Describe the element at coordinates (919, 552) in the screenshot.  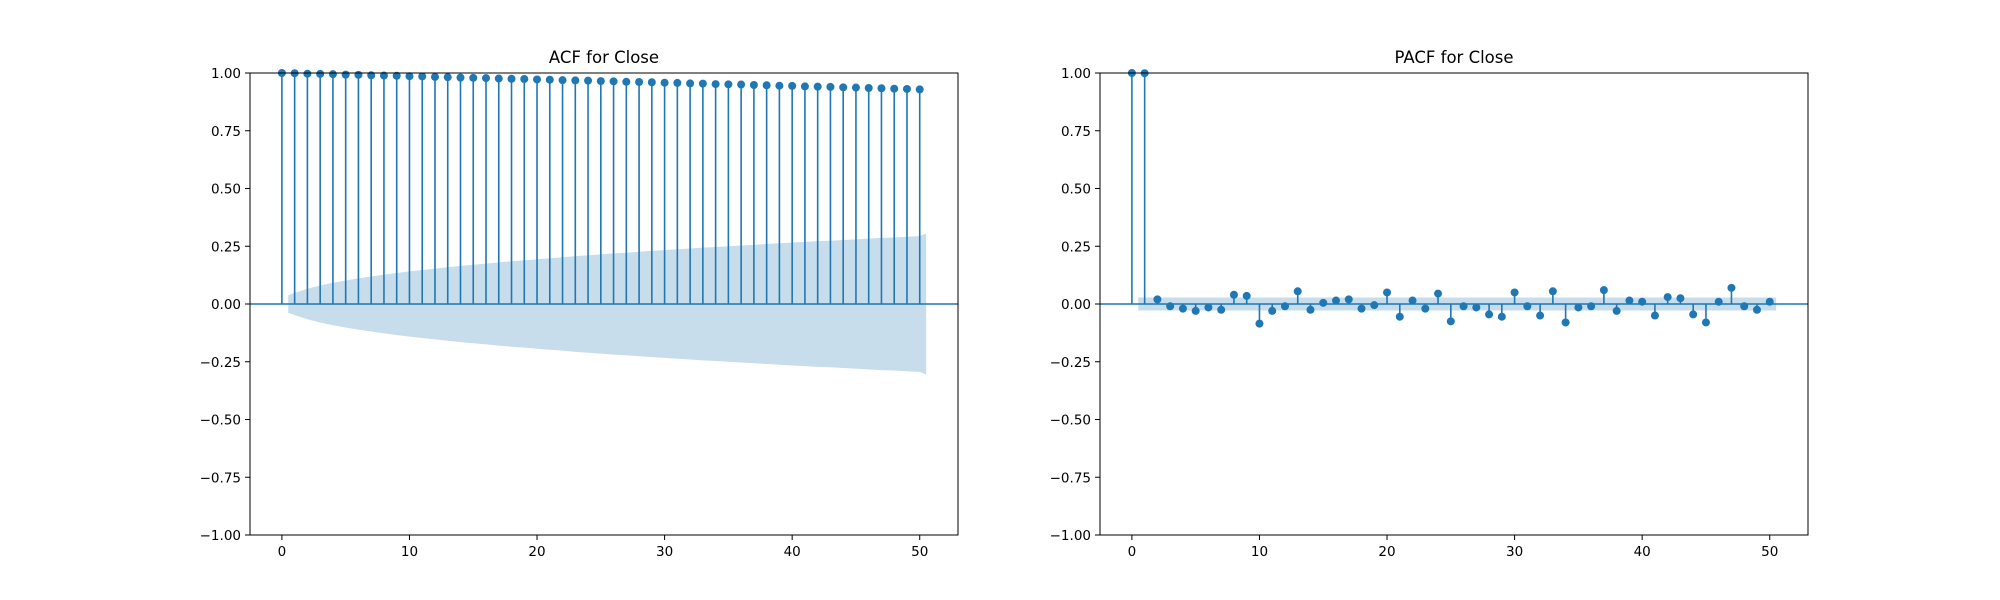
I see `acf-xtick-label: 50` at that location.